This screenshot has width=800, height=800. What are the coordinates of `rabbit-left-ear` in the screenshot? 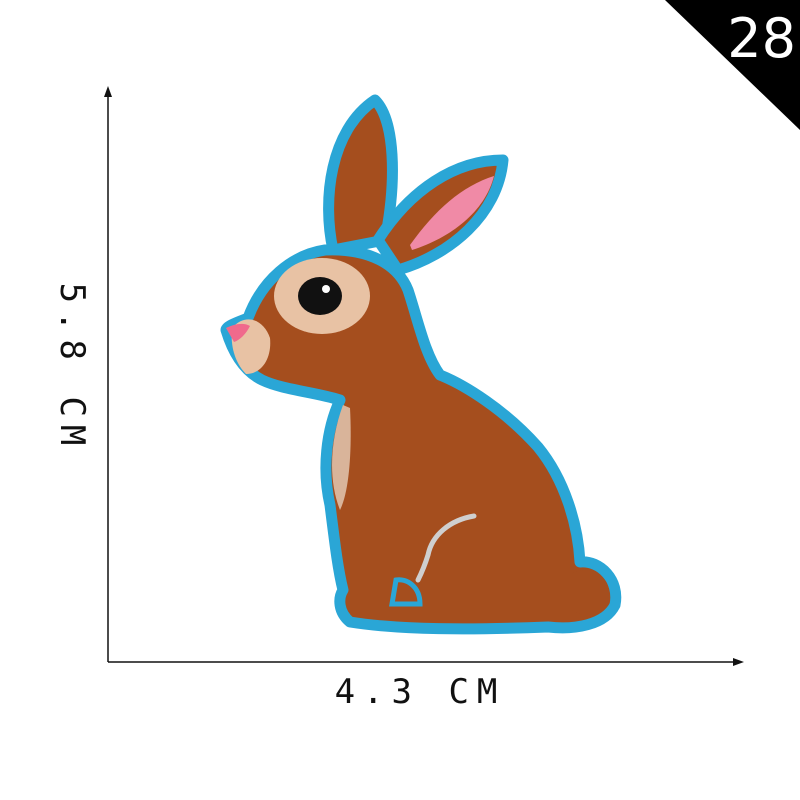 It's located at (360, 175).